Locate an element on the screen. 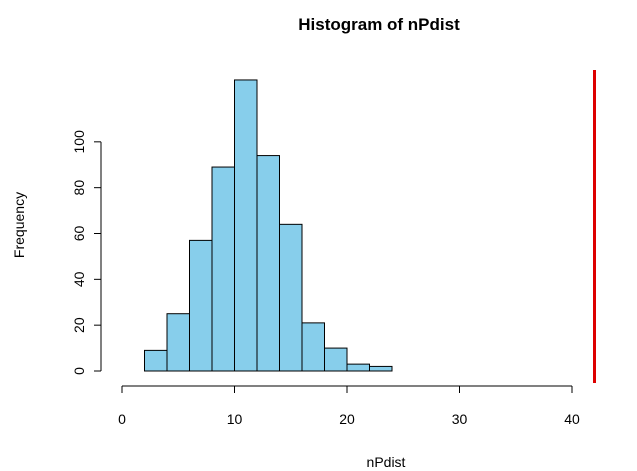 The width and height of the screenshot is (637, 471). x-tick-label: 10 is located at coordinates (235, 419).